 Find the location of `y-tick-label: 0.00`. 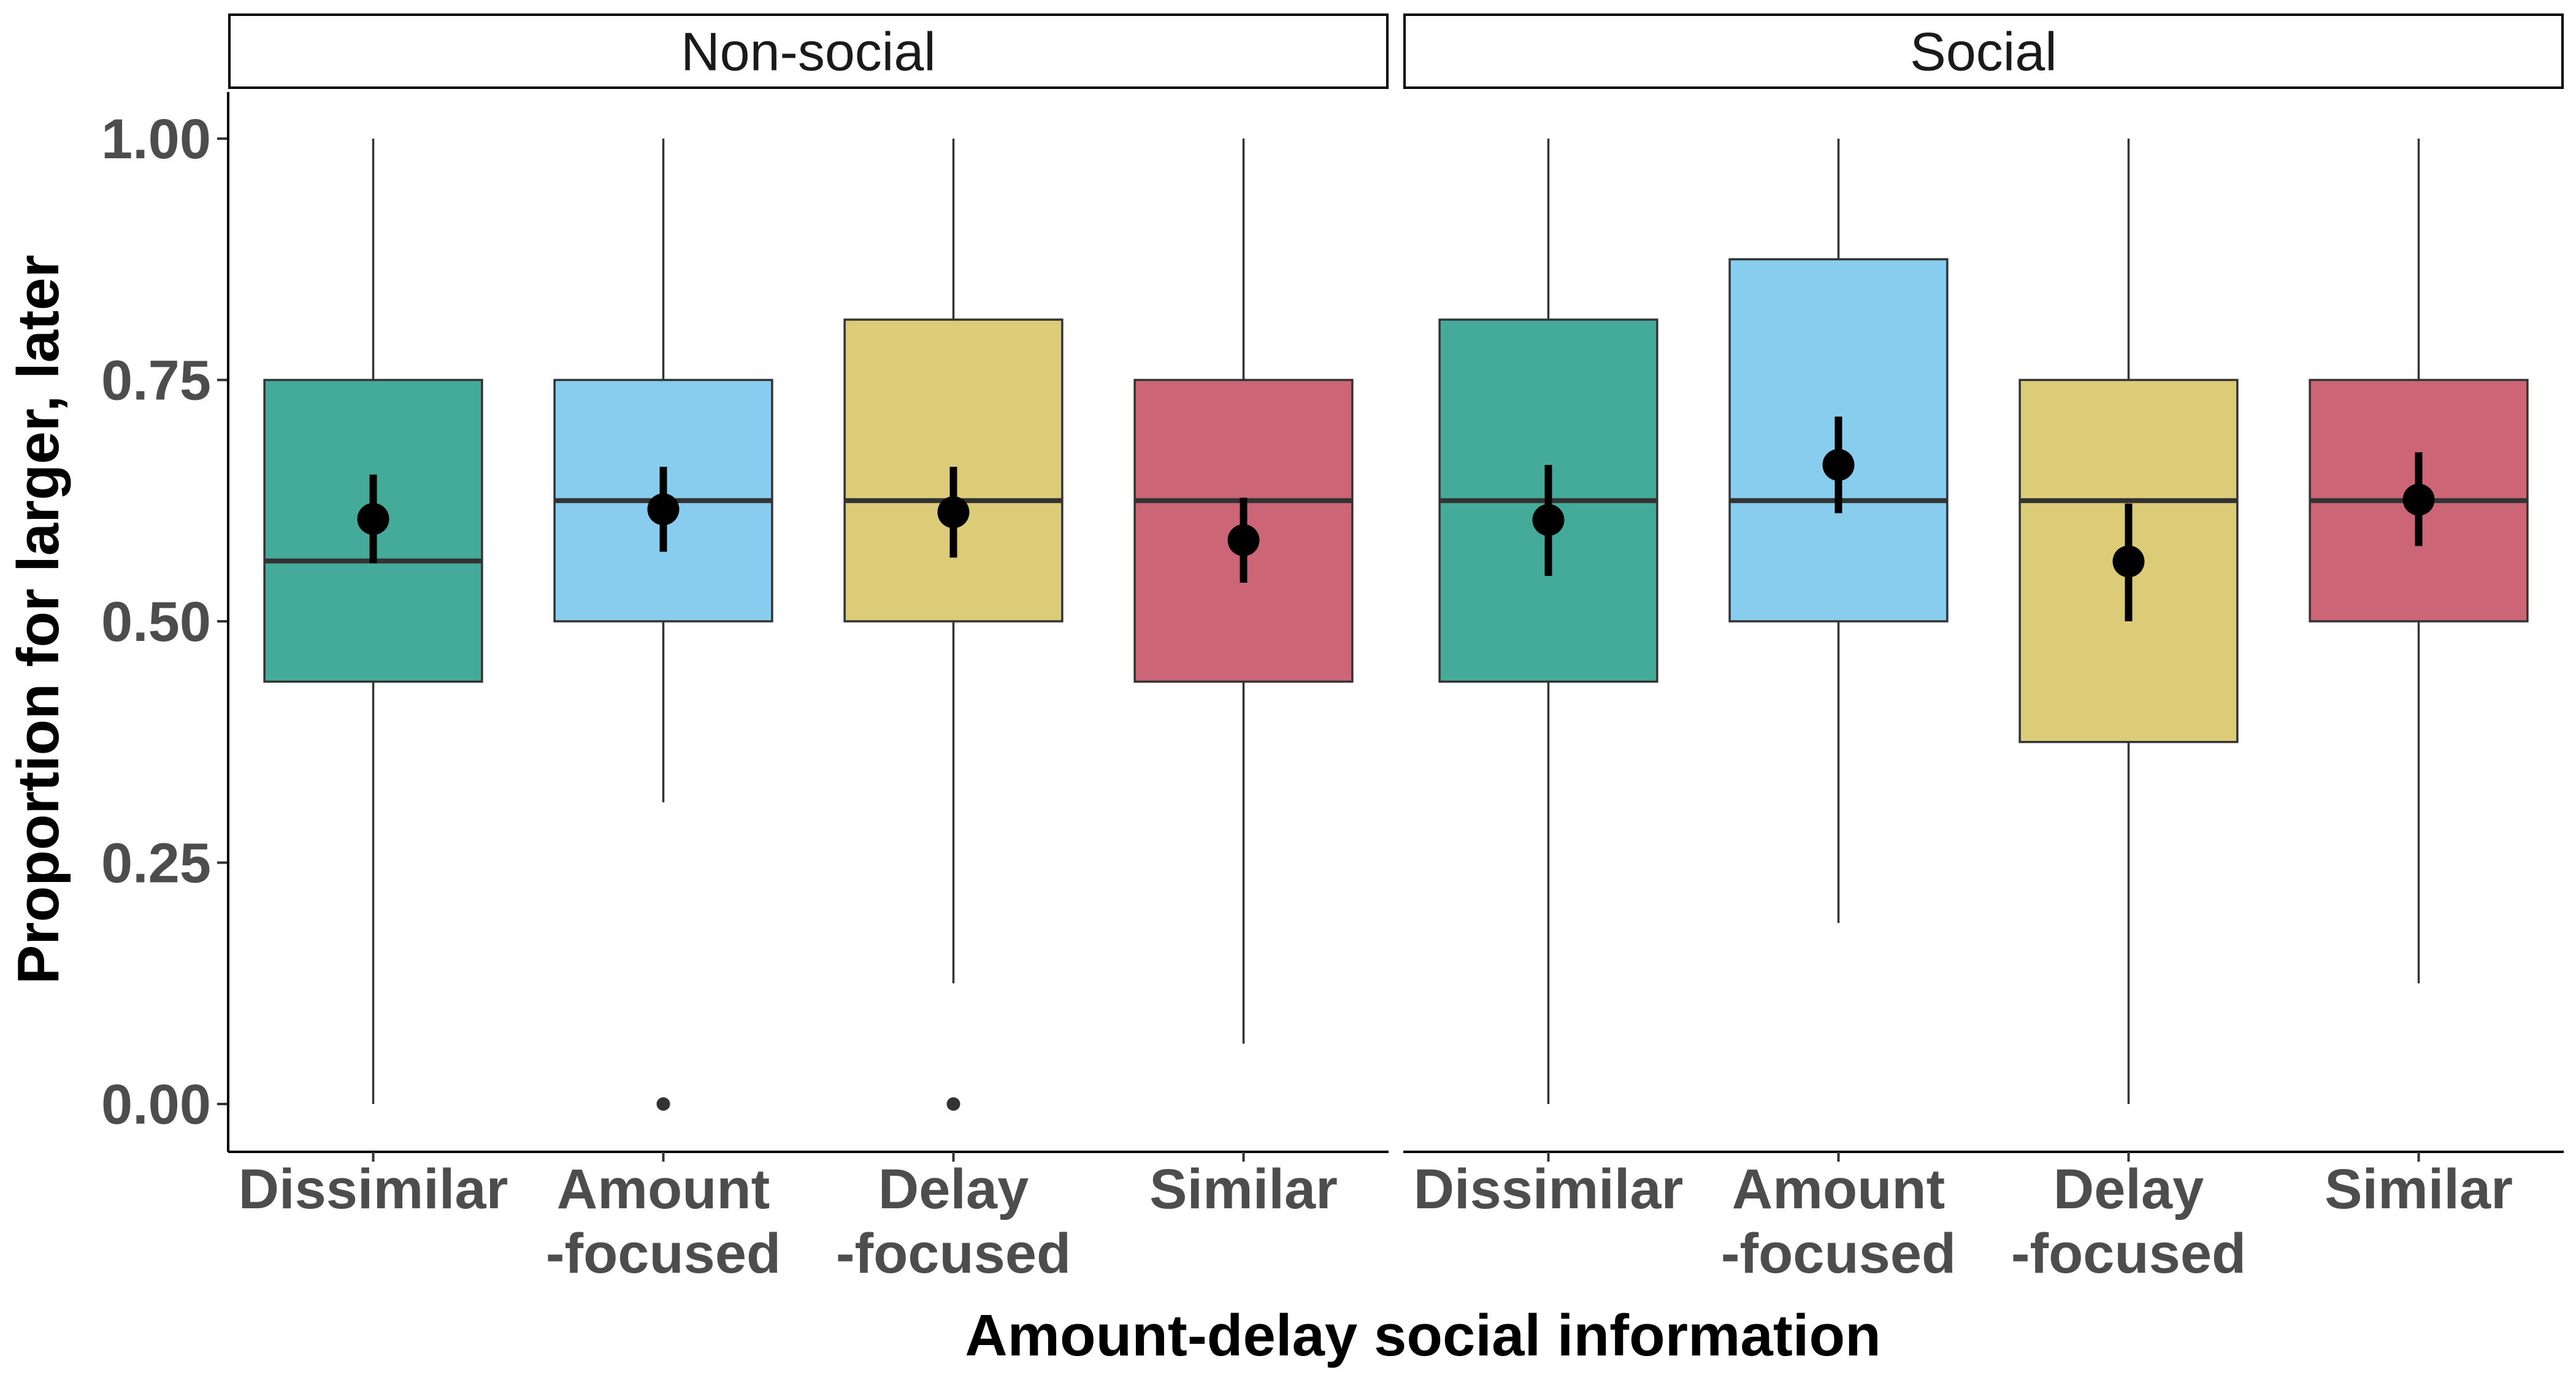

y-tick-label: 0.00 is located at coordinates (156, 1104).